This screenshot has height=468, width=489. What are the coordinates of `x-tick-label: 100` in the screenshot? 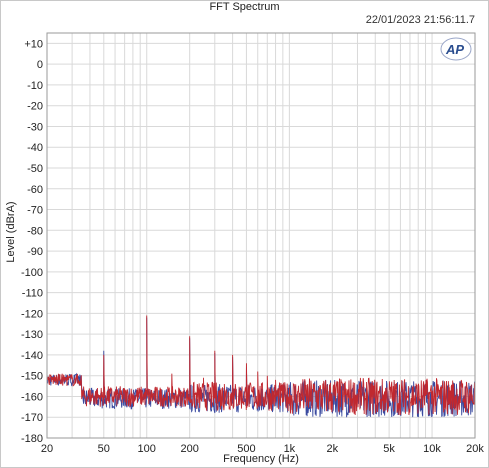 It's located at (147, 449).